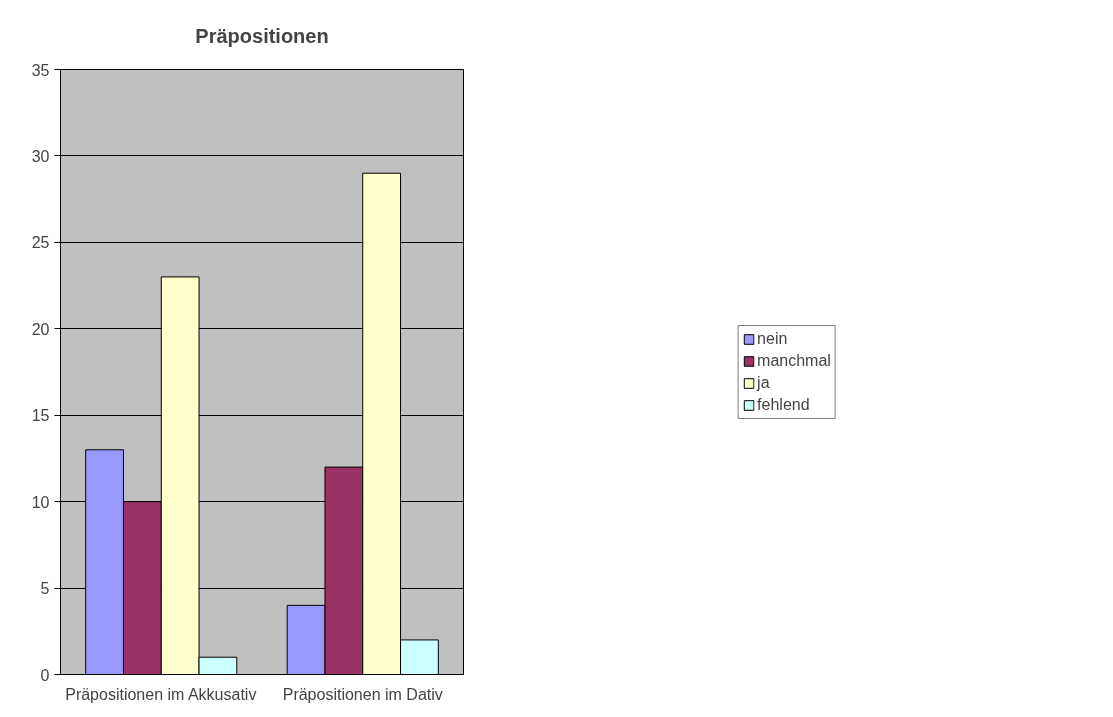  I want to click on legend-label: nein, so click(772, 338).